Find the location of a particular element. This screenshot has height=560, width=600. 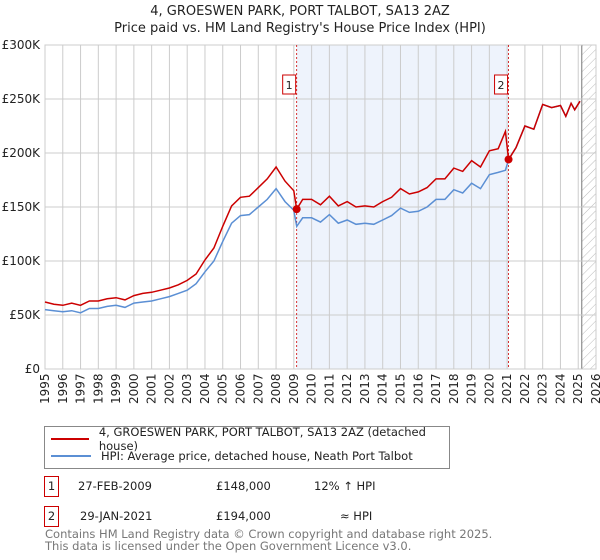

sale-badge: 1 is located at coordinates (51, 486).